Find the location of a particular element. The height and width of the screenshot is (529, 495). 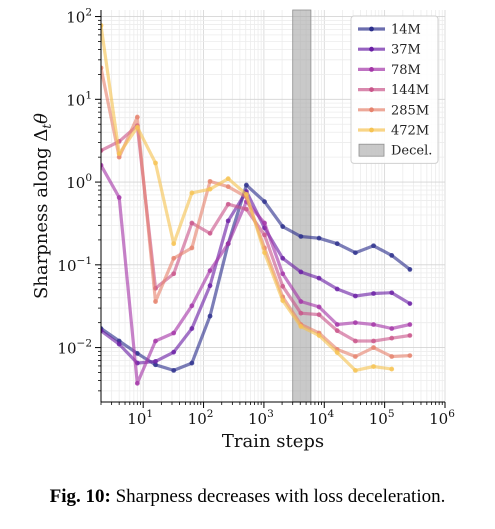

x-tick-label: 10² is located at coordinates (201, 418).